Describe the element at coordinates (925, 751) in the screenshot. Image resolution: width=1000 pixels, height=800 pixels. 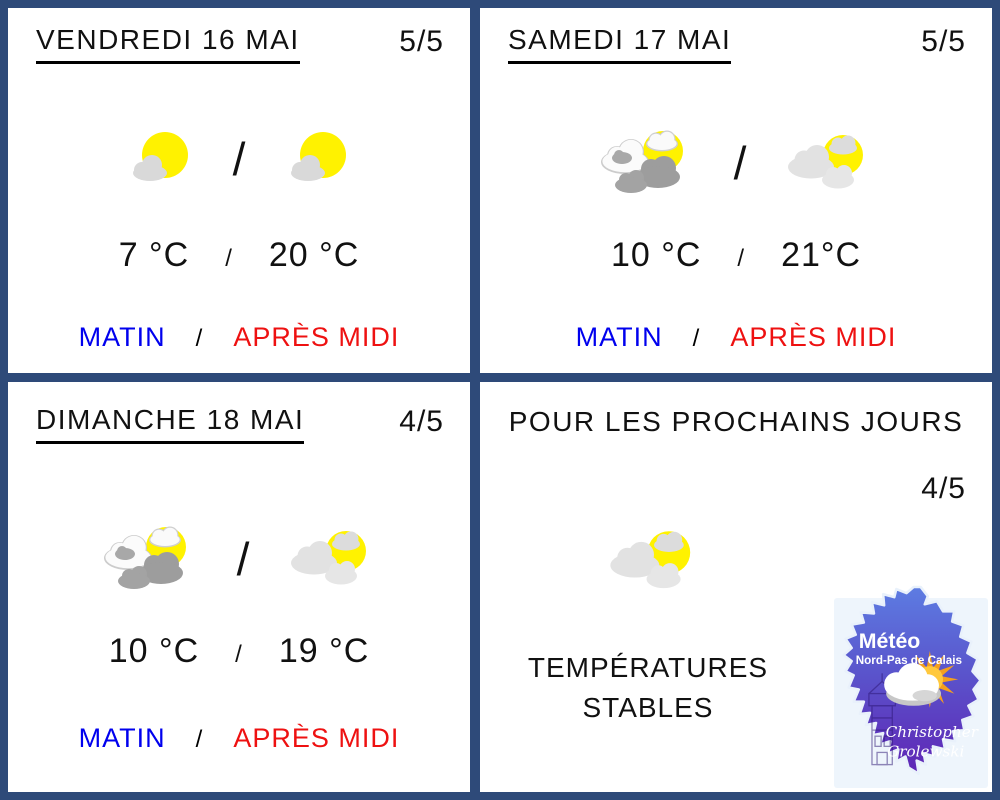
I see `logo-author-line2: Grolewski` at that location.